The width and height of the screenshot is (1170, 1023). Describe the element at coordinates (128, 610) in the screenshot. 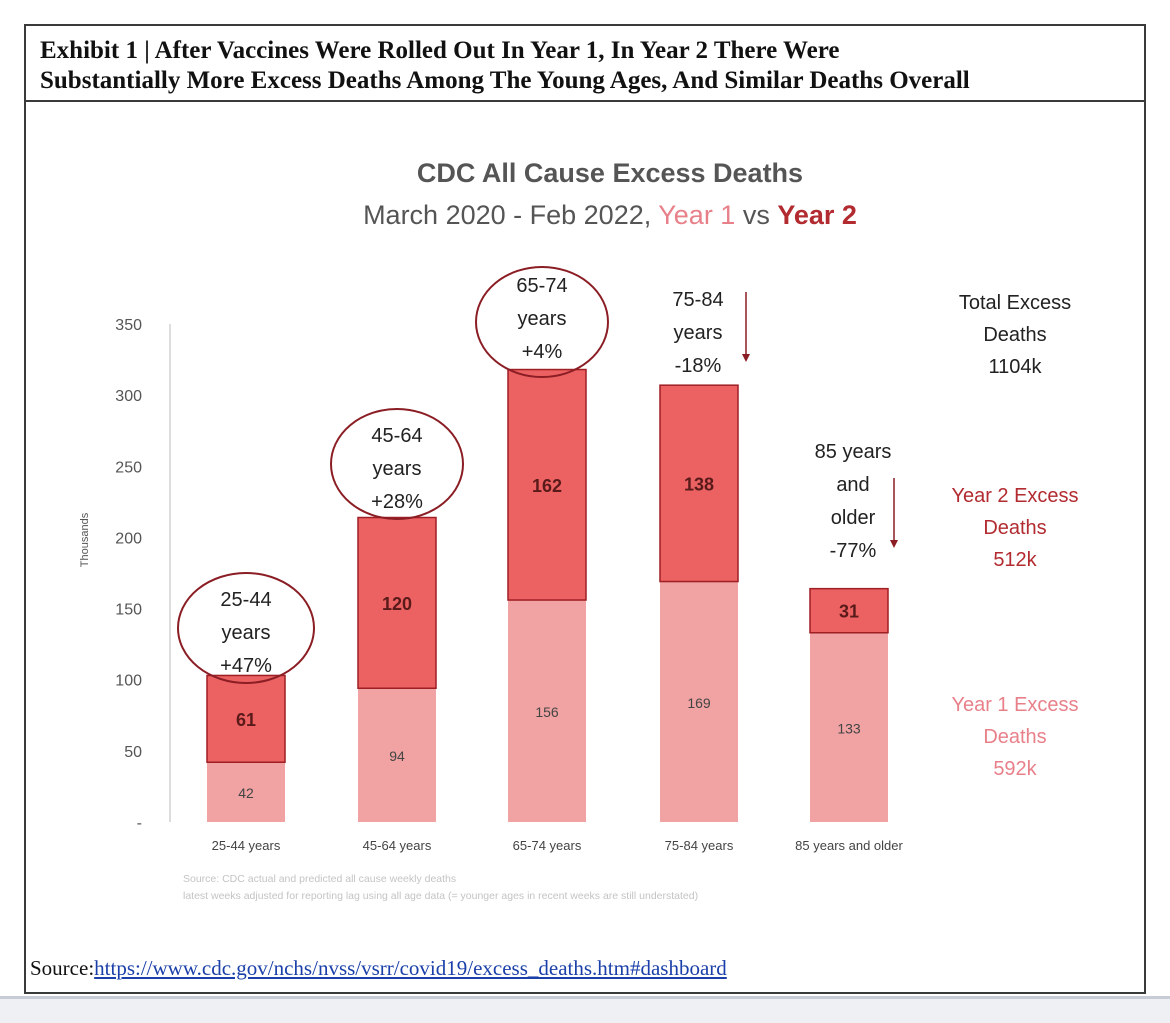

I see `y-tick-label: 150` at that location.